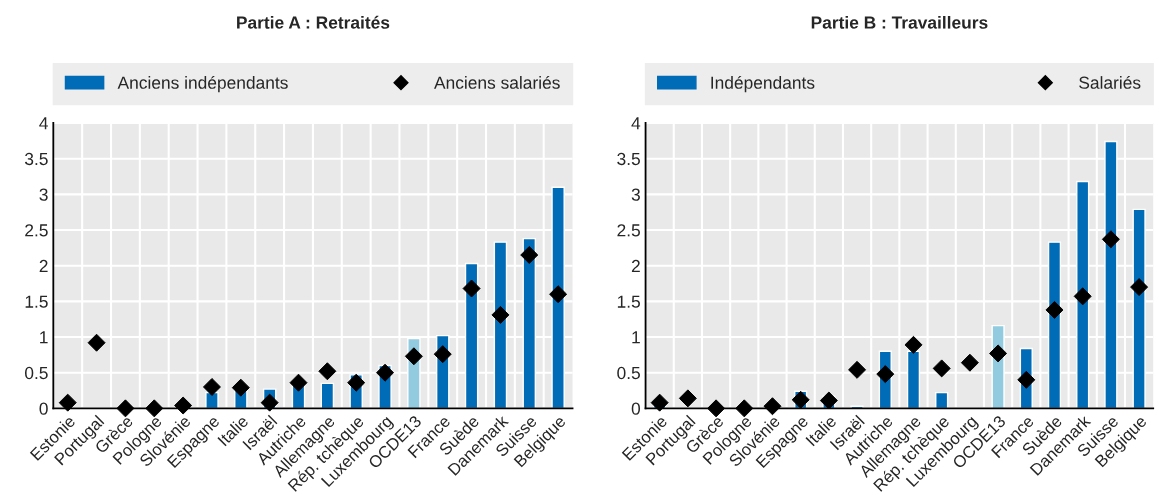 Image resolution: width=1159 pixels, height=498 pixels. I want to click on chart-title: Partie B : Travailleurs, so click(899, 22).